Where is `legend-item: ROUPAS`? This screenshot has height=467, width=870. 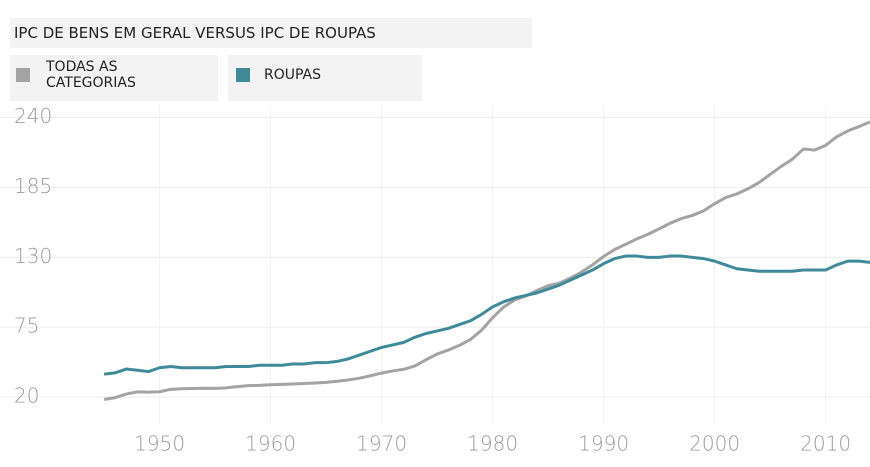
legend-item: ROUPAS is located at coordinates (325, 78).